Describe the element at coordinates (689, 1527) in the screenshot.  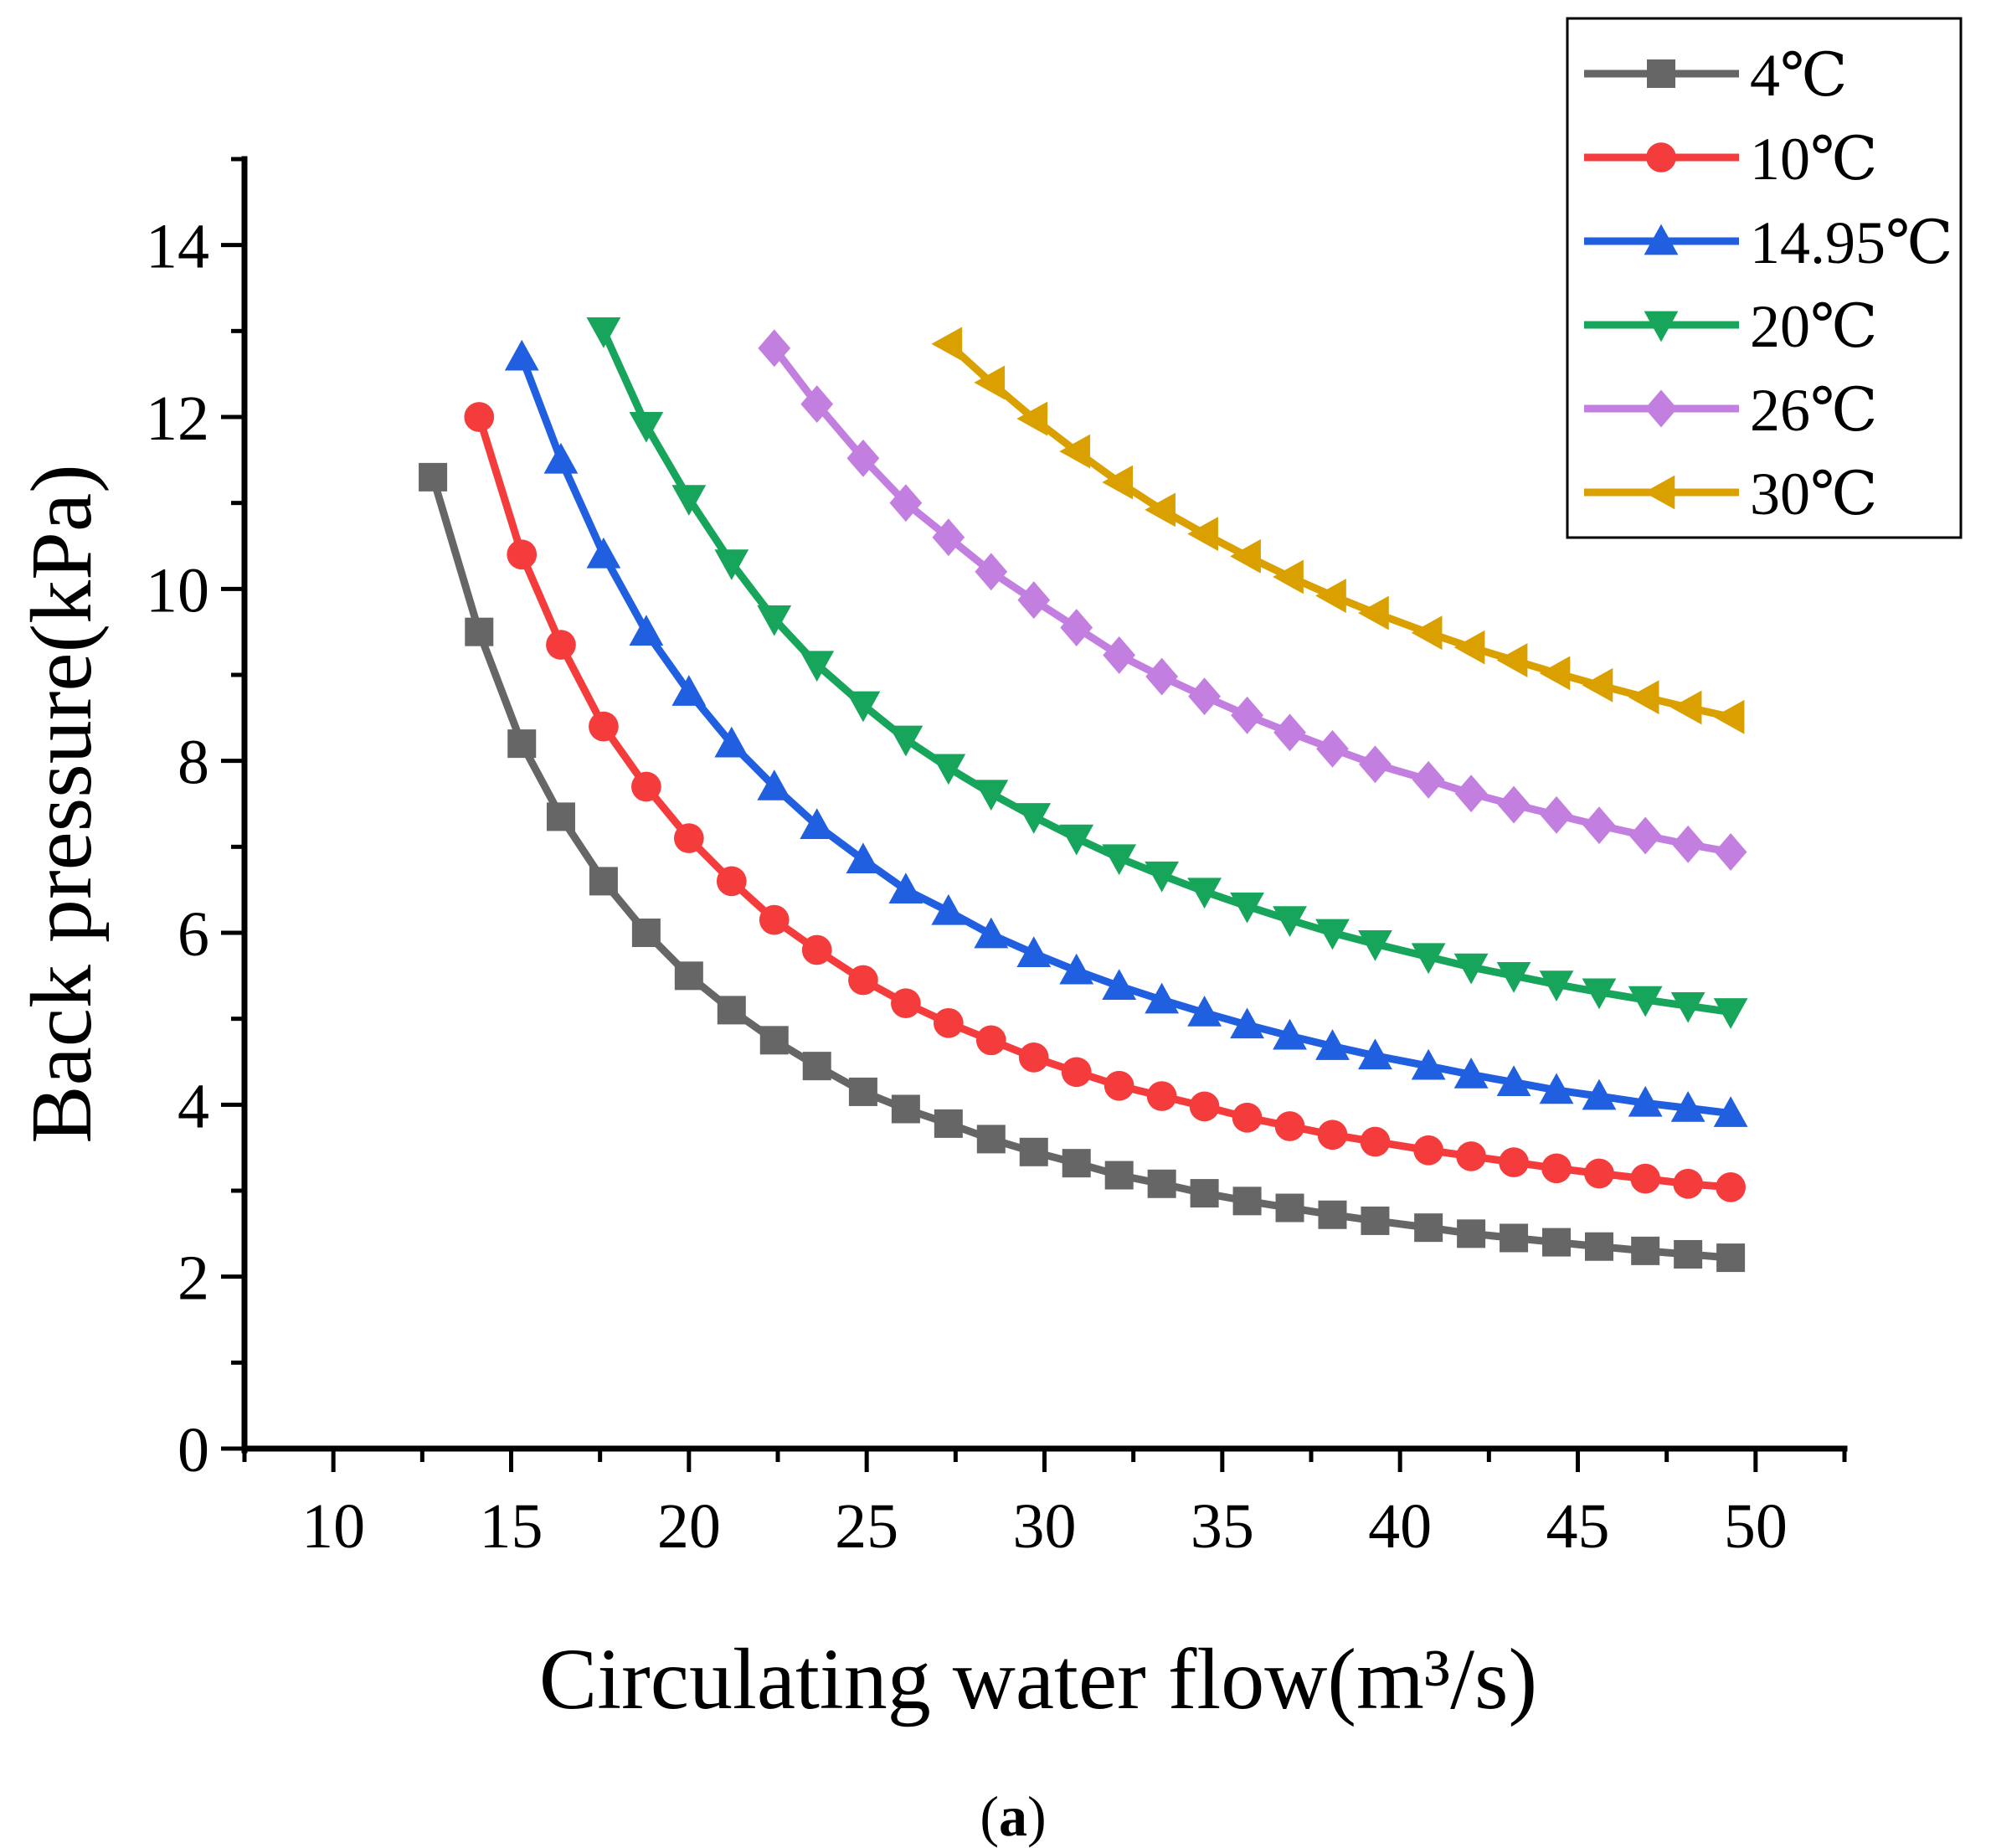
I see `x-tick-label: 20` at that location.